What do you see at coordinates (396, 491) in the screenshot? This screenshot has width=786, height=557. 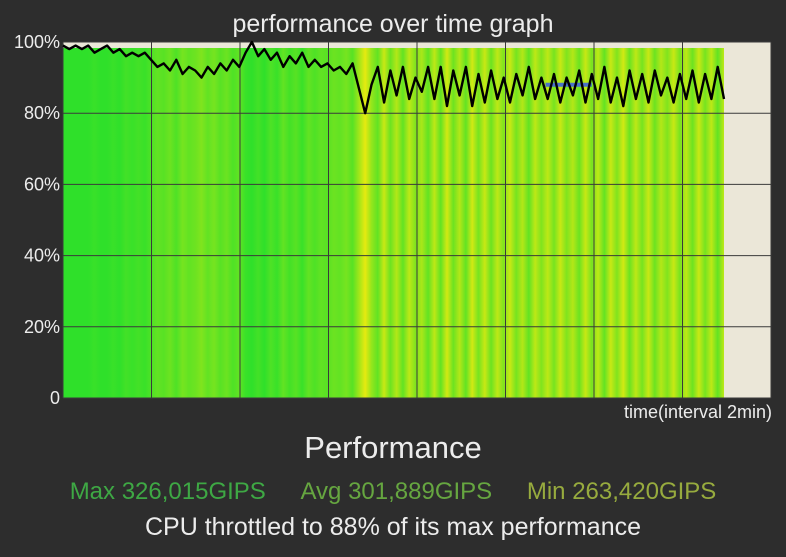 I see `avg-performance: Avg 301,889GIPS` at bounding box center [396, 491].